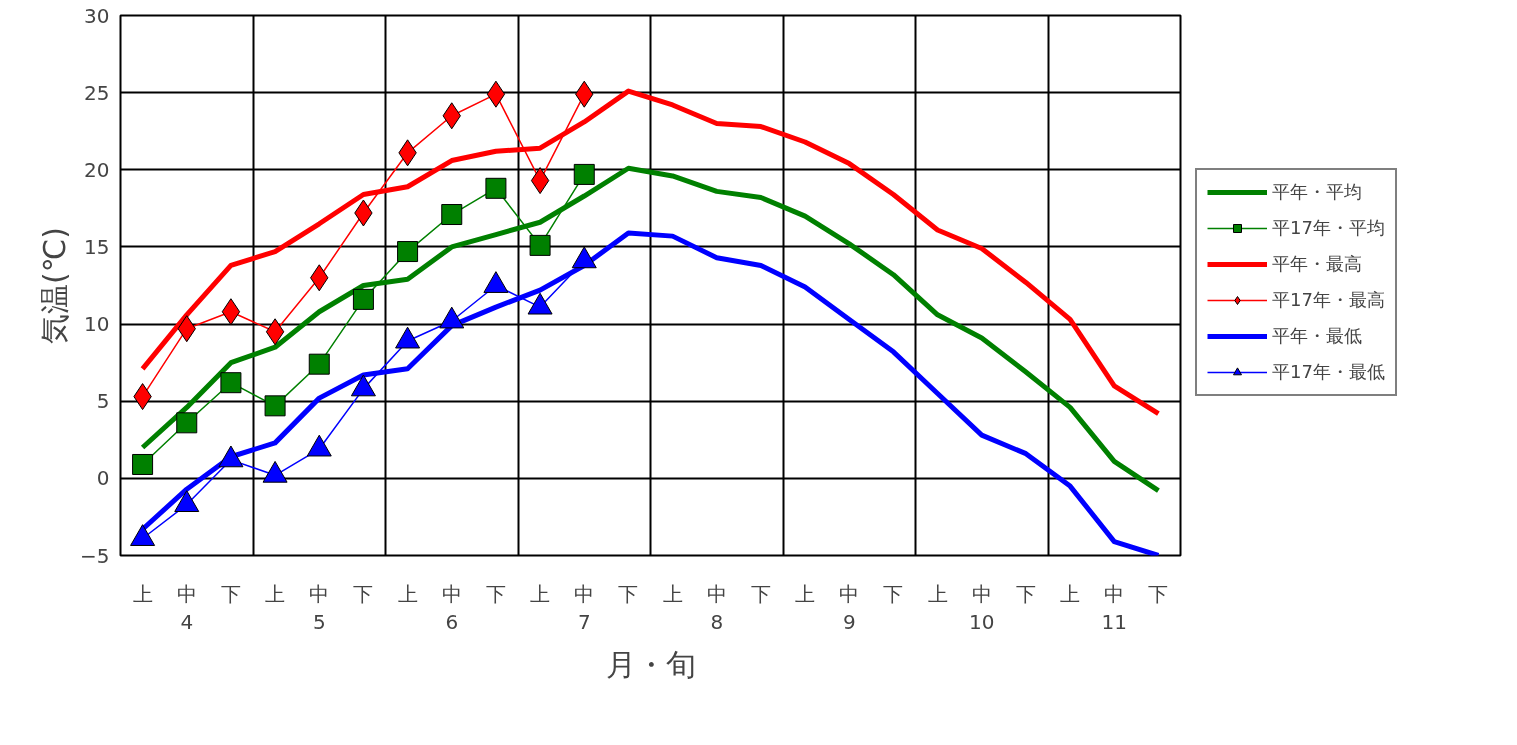 Image resolution: width=1517 pixels, height=745 pixels. I want to click on legend-label: 平17年・最高, so click(1328, 300).